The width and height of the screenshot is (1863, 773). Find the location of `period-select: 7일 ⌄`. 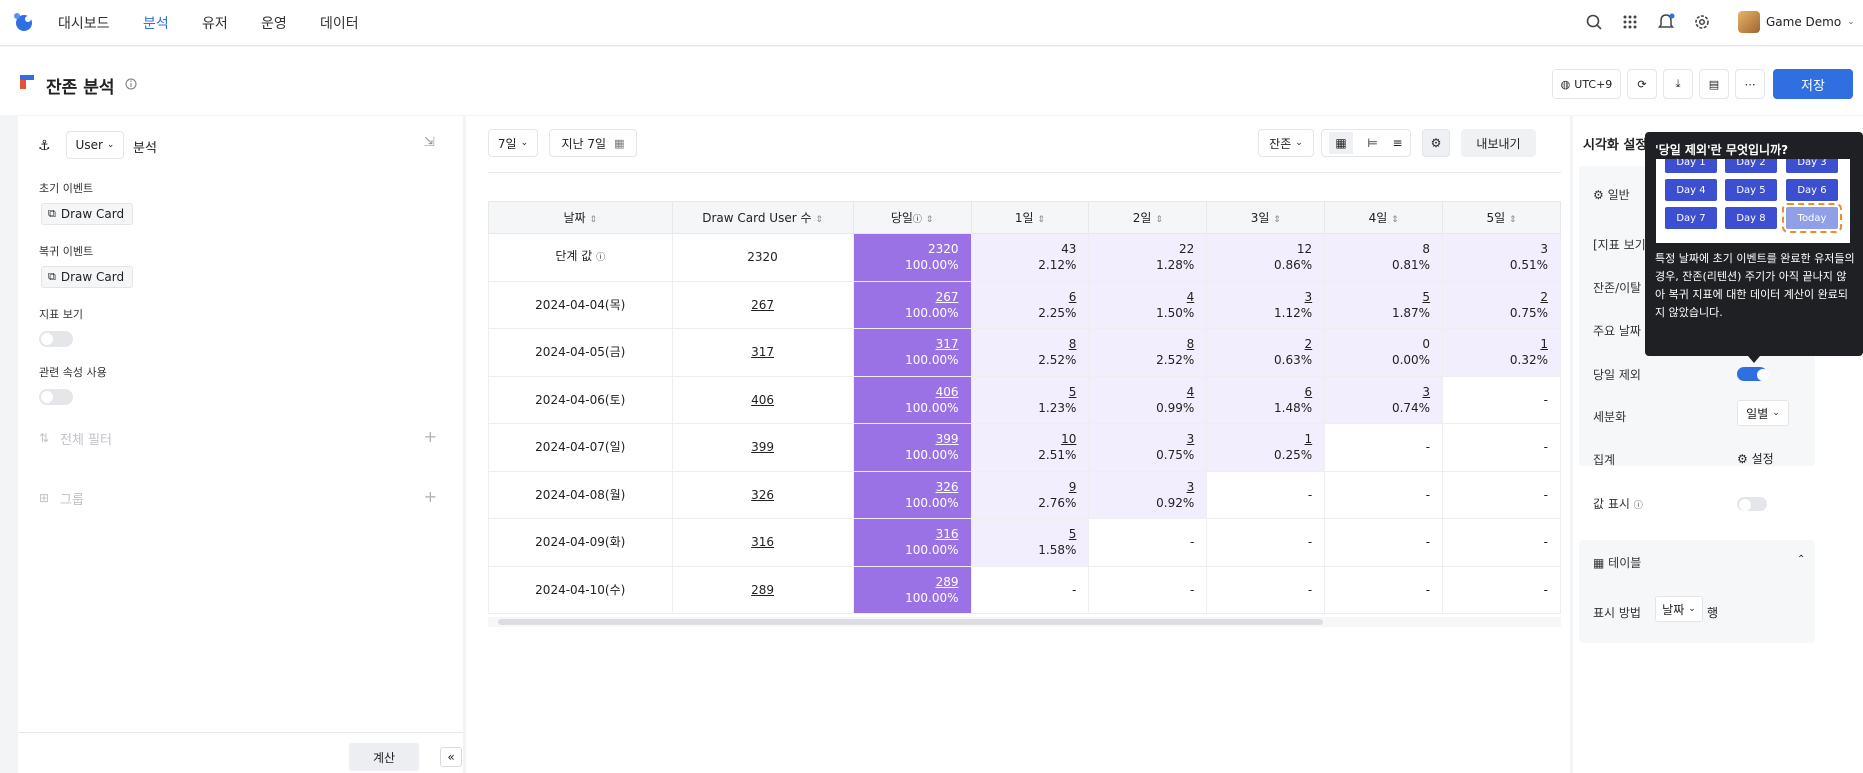

period-select: 7일 ⌄ is located at coordinates (513, 143).